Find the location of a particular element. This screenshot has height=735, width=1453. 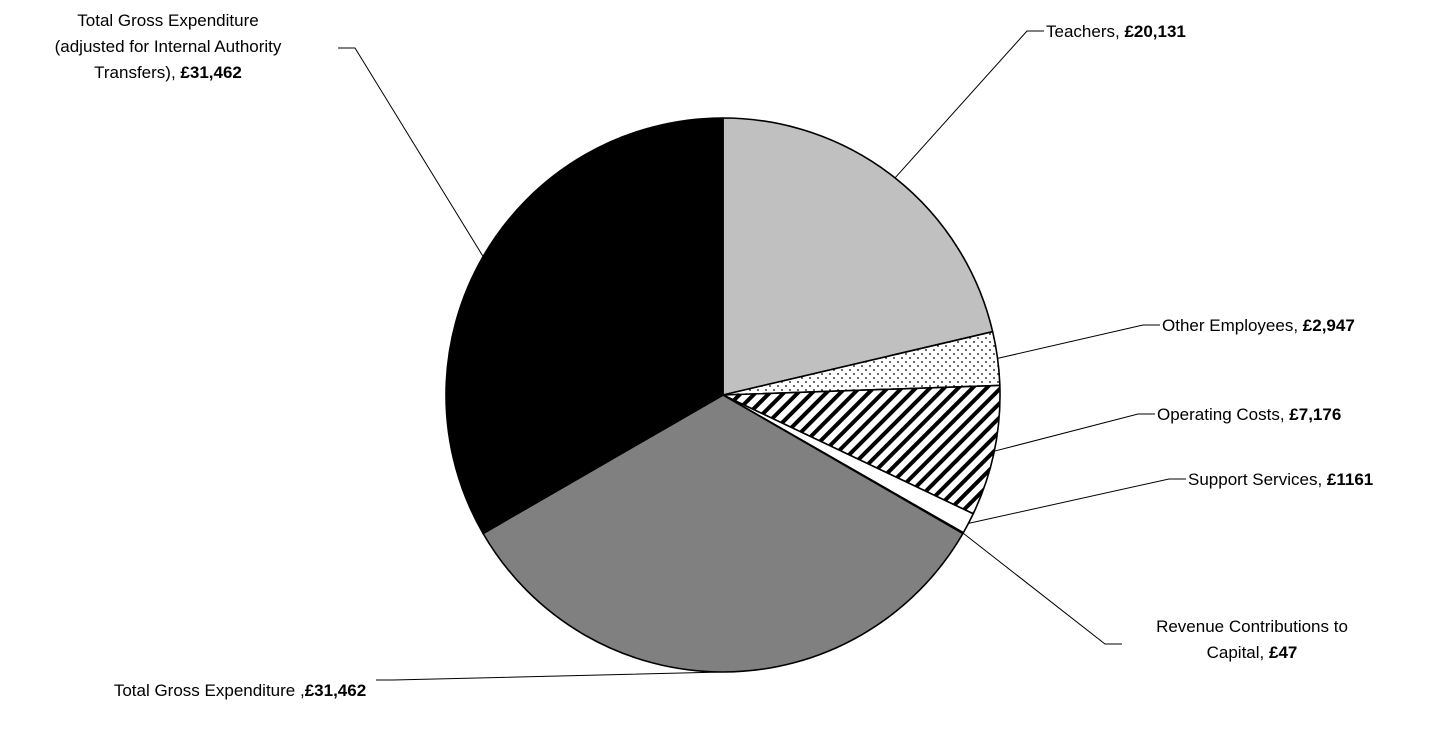

slice-label-2: Other Employees, £2,947 is located at coordinates (1258, 325).